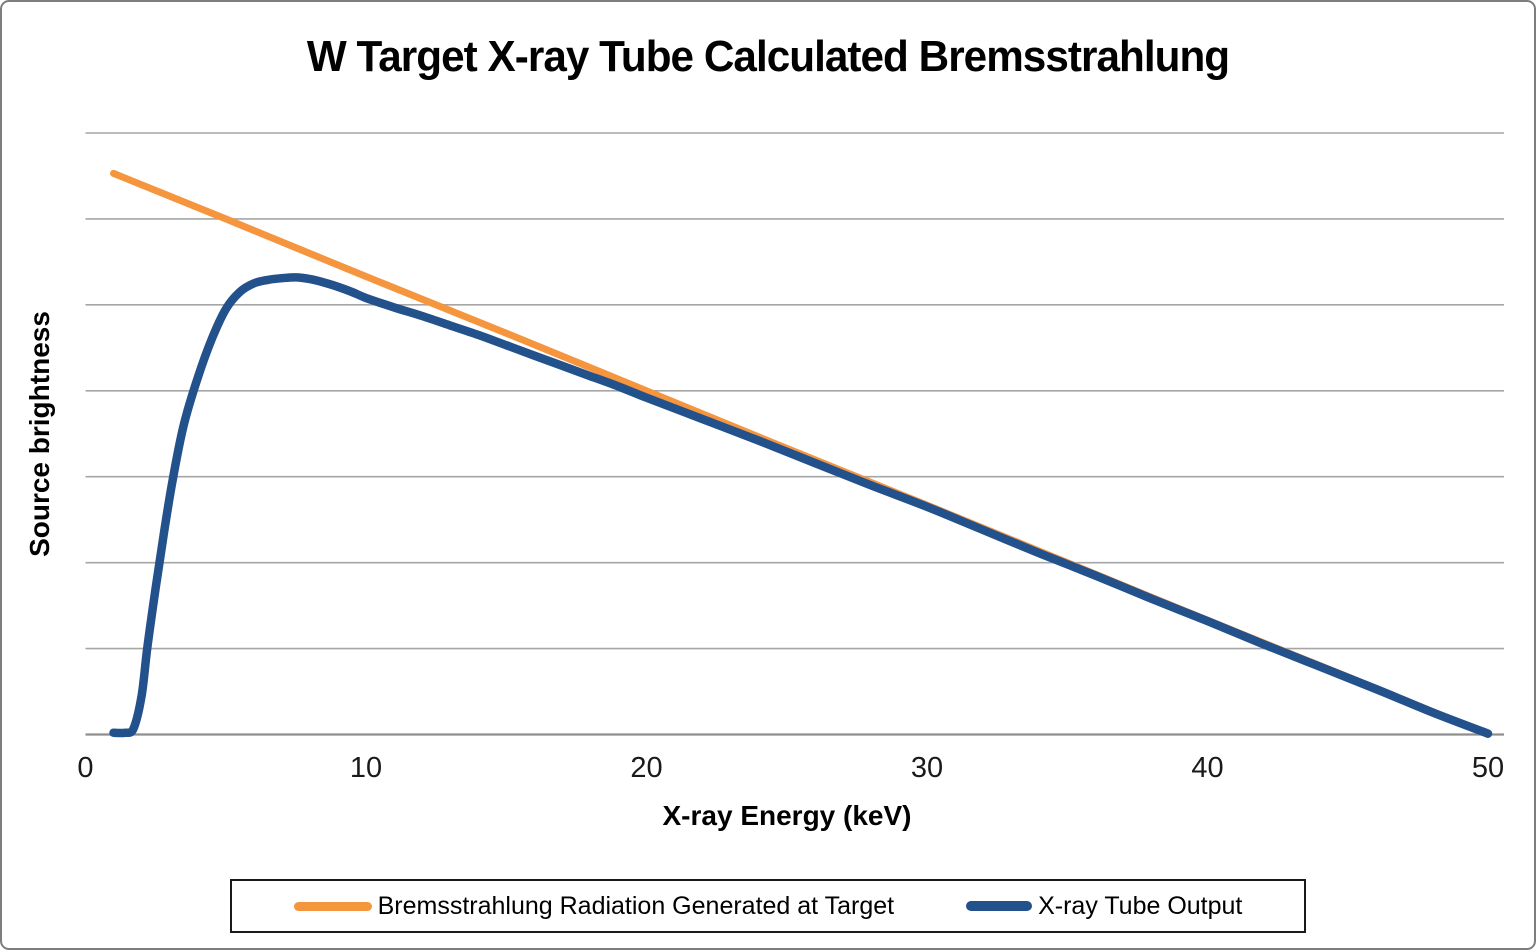  What do you see at coordinates (927, 768) in the screenshot?
I see `x-tick-label: 30` at bounding box center [927, 768].